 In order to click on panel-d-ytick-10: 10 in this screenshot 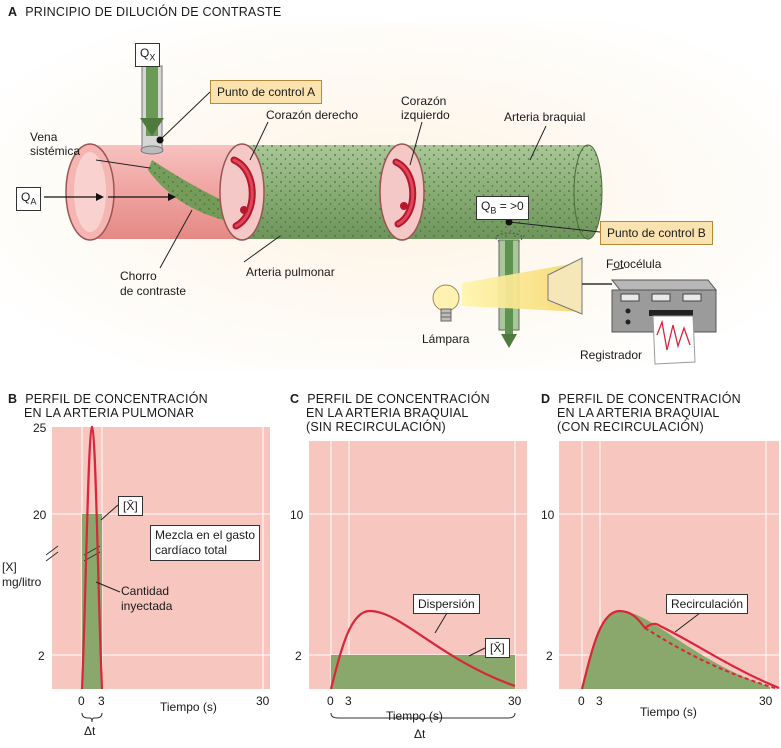, I will do `click(548, 515)`.